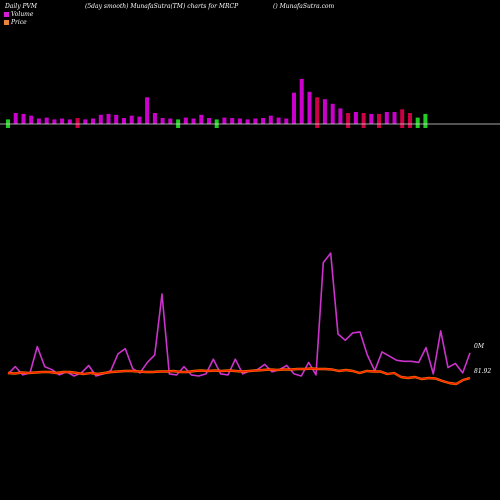 The height and width of the screenshot is (500, 500). Describe the element at coordinates (483, 371) in the screenshot. I see `price-axis-label: 81.92` at that location.